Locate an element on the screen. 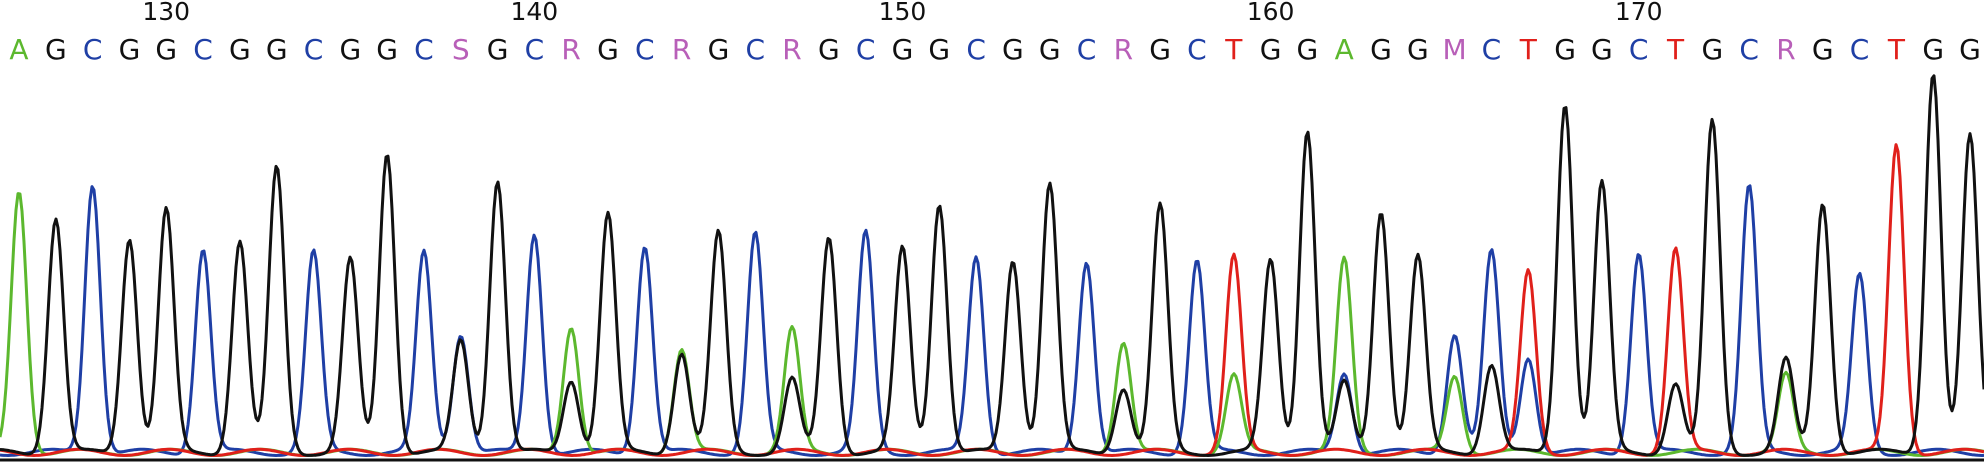 This screenshot has height=464, width=1984. base-call: M is located at coordinates (1455, 49).